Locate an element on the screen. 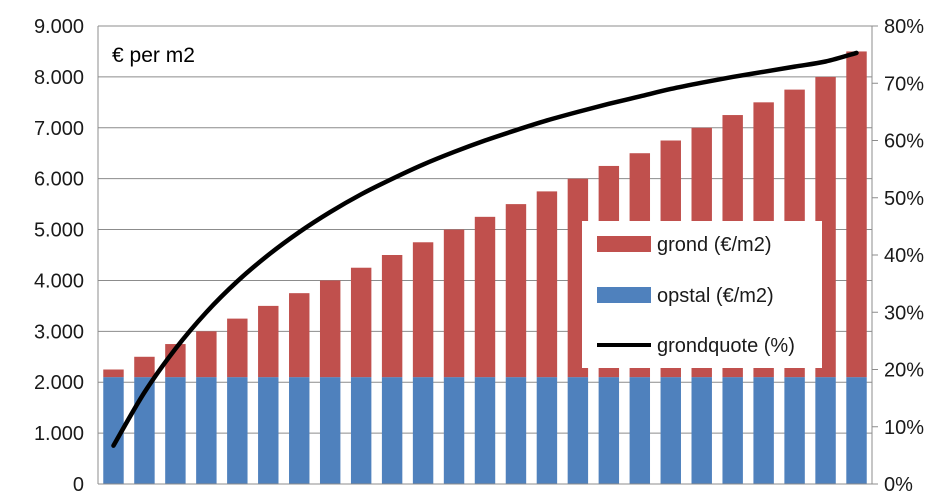 This screenshot has width=946, height=492. legend-label-grondquote: grondquote (%) is located at coordinates (726, 346).